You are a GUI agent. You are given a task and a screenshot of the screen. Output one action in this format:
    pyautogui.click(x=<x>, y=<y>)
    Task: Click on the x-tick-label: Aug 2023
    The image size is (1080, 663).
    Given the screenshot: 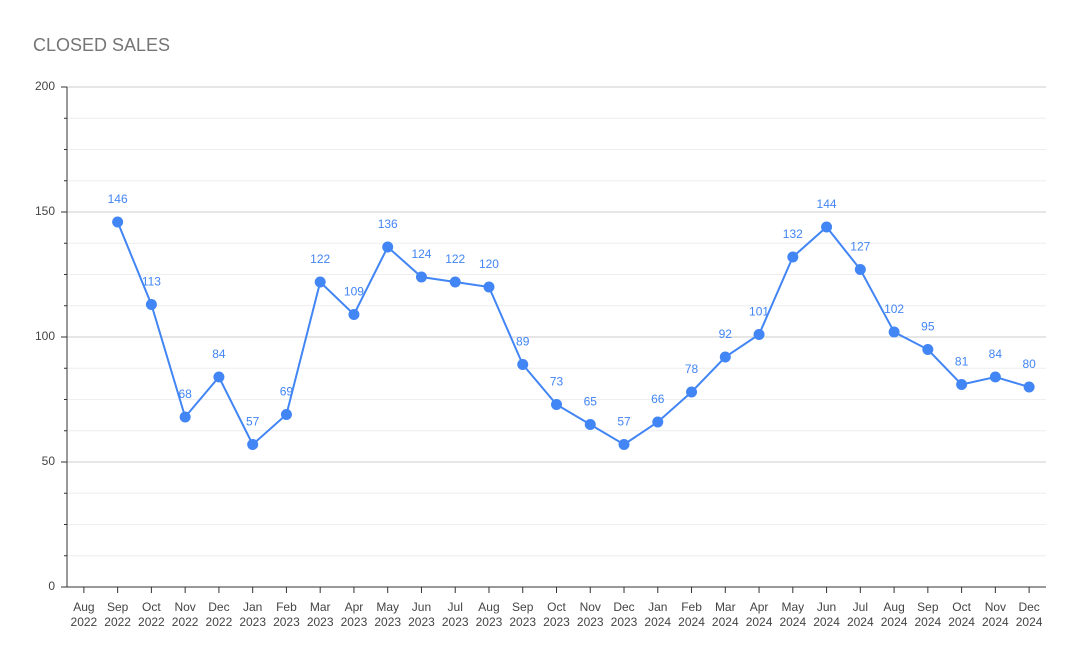 What is the action you would take?
    pyautogui.click(x=489, y=614)
    